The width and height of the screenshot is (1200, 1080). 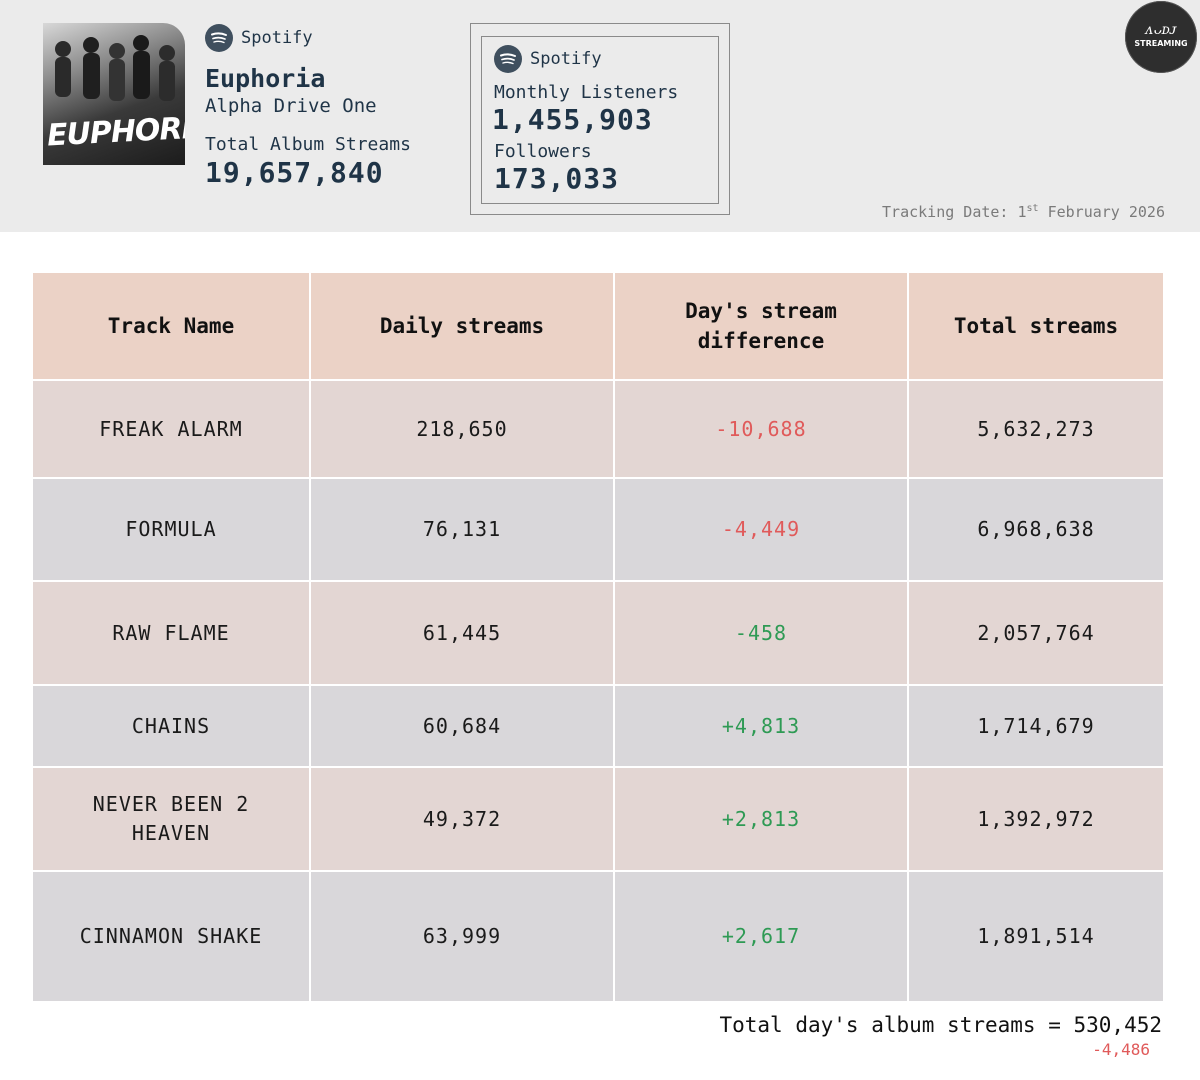 What do you see at coordinates (1036, 726) in the screenshot?
I see `total-streams: 1,714,679` at bounding box center [1036, 726].